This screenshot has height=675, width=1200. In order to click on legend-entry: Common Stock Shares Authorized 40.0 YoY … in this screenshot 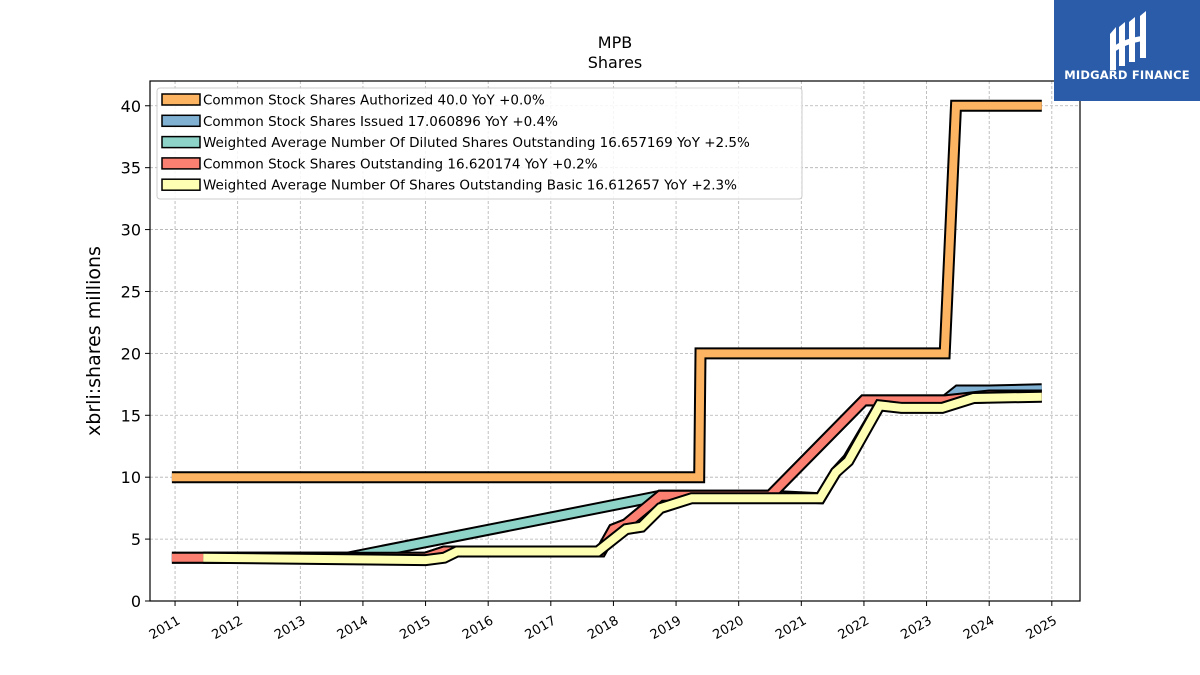, I will do `click(374, 101)`.